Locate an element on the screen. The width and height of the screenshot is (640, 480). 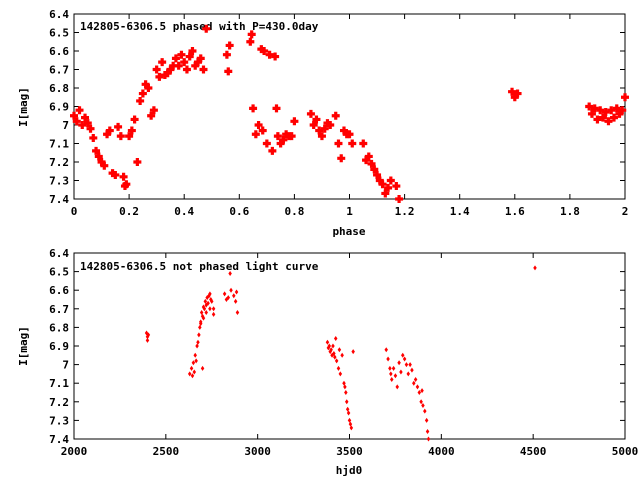
phased-y-tick-label: 7.4 is located at coordinates (59, 199).